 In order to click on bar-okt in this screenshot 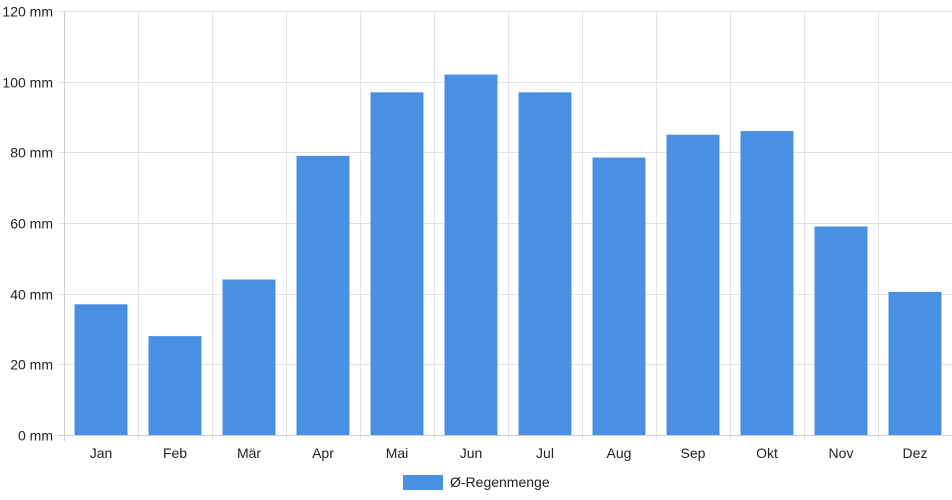, I will do `click(767, 283)`.